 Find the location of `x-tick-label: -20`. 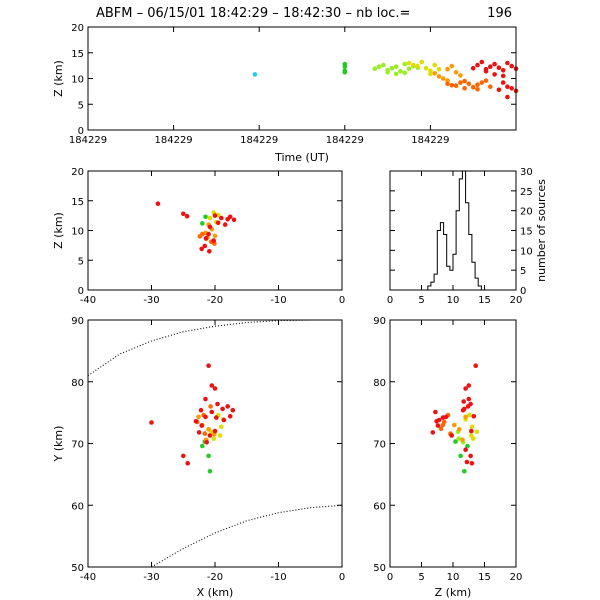

x-tick-label: -20 is located at coordinates (215, 300).